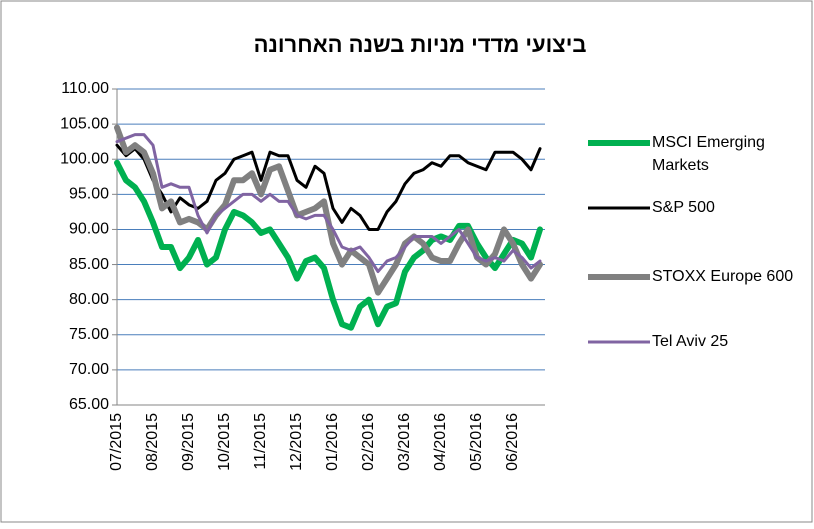  I want to click on x-tick-label: 01/2016, so click(332, 442).